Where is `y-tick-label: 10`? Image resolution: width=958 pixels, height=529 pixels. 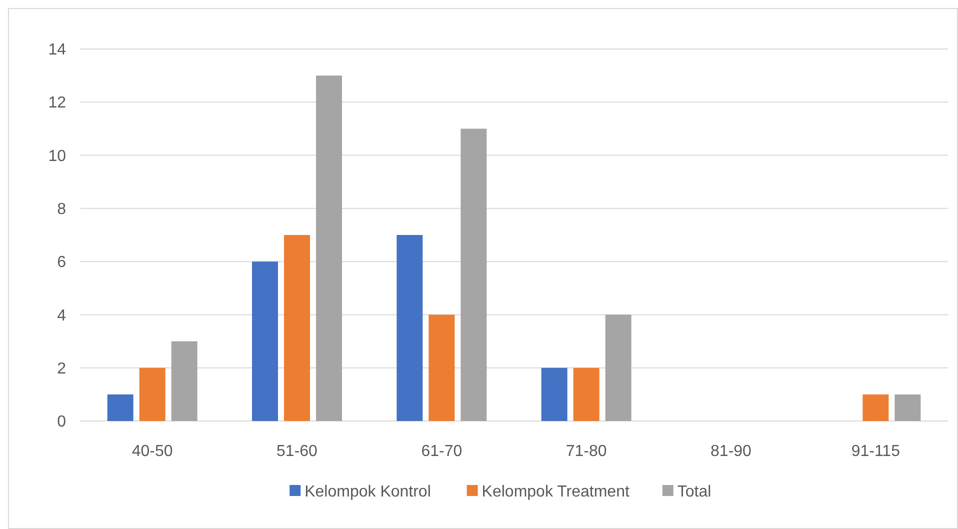
y-tick-label: 10 is located at coordinates (57, 156).